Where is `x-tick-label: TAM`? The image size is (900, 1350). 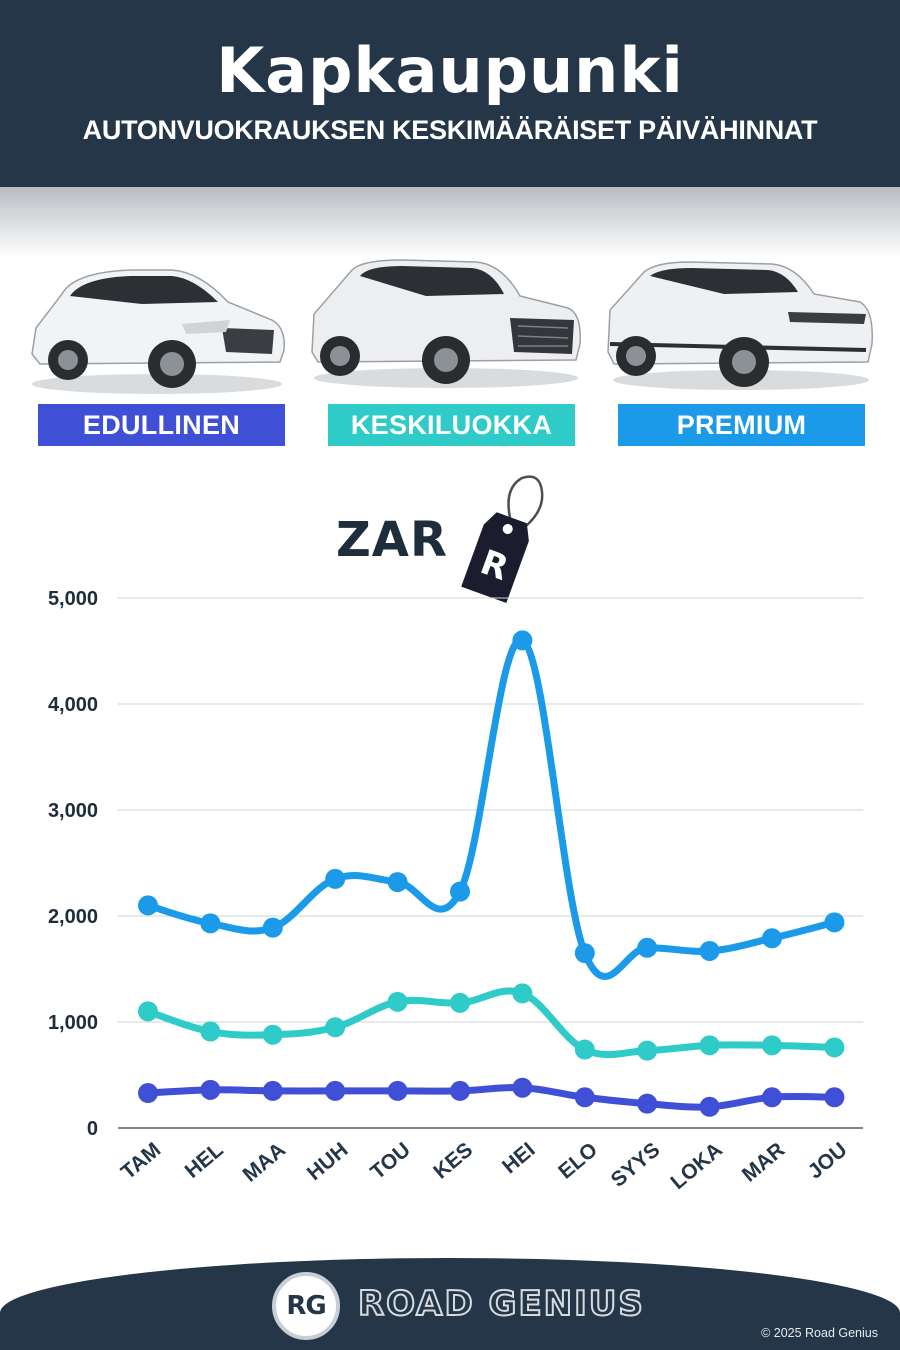
x-tick-label: TAM is located at coordinates (141, 1161).